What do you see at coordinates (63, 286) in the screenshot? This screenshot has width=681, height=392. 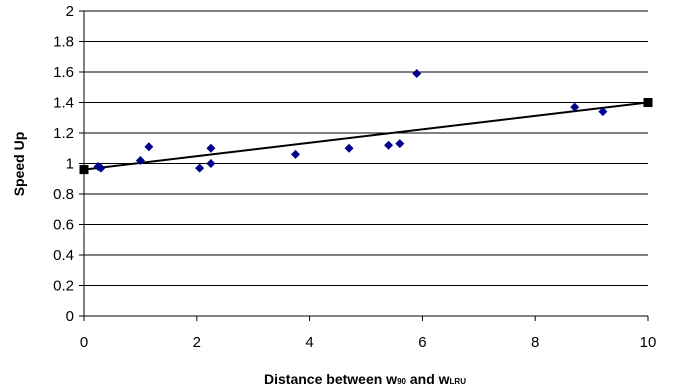 I see `y-tick-label-1: 0.2` at bounding box center [63, 286].